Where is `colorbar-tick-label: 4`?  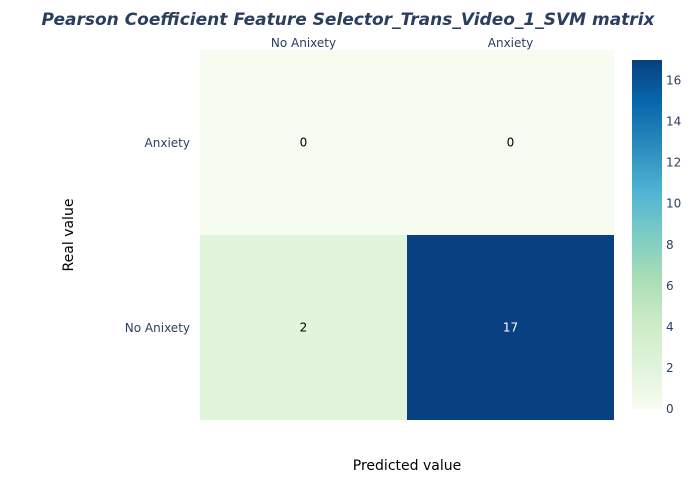 colorbar-tick-label: 4 is located at coordinates (670, 327).